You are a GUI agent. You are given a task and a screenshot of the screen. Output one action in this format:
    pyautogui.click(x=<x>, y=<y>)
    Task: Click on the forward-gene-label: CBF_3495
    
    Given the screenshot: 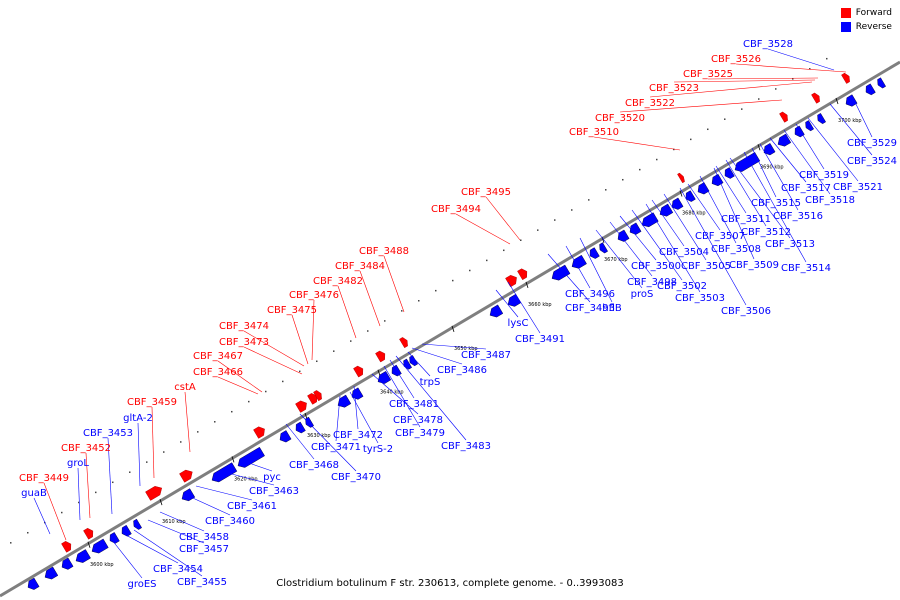 What is the action you would take?
    pyautogui.click(x=486, y=192)
    